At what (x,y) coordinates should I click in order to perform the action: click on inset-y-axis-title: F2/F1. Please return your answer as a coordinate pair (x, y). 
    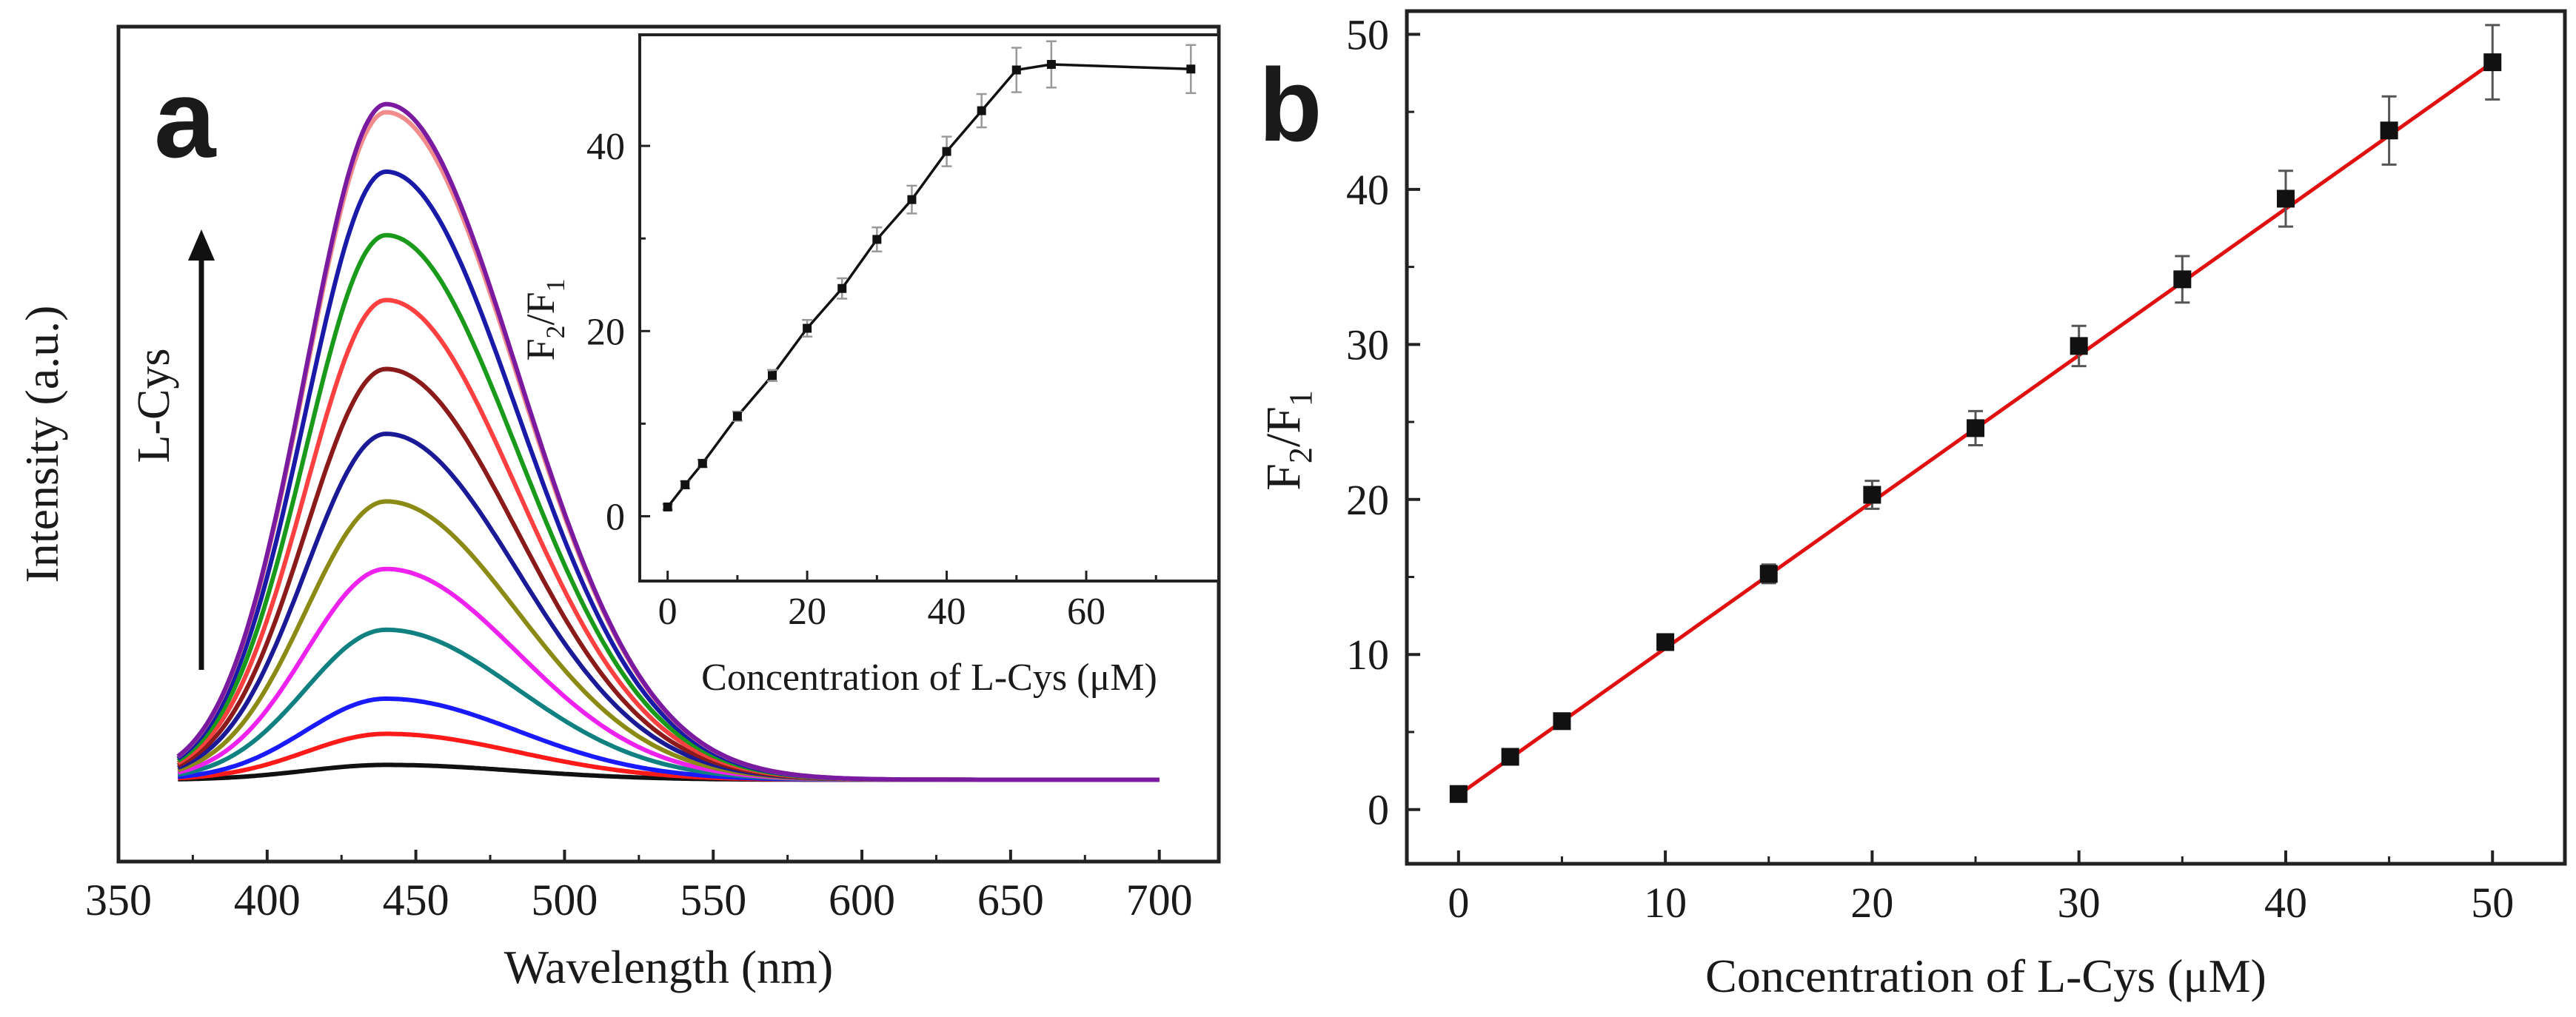
    Looking at the image, I should click on (544, 319).